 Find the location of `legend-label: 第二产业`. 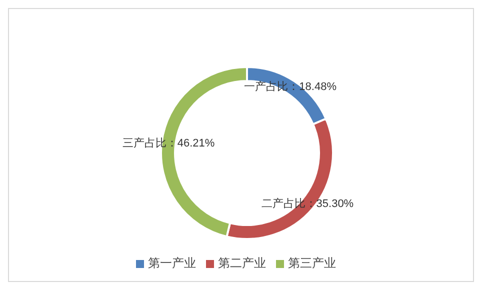

legend-label: 第二产业 is located at coordinates (242, 263).